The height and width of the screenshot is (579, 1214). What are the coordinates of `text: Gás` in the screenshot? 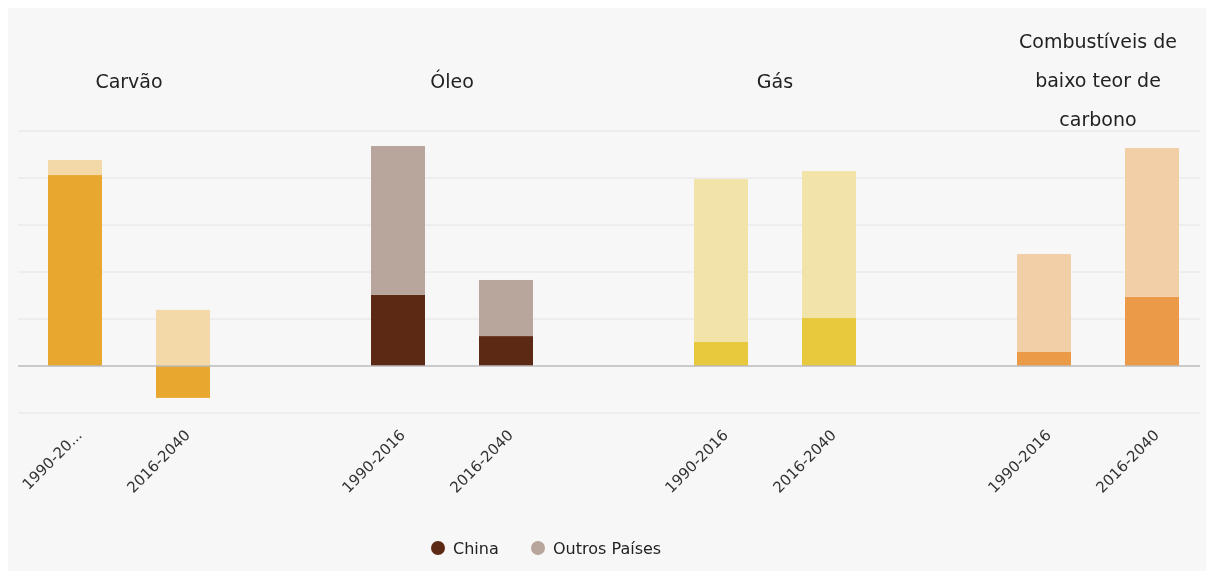 It's located at (775, 81).